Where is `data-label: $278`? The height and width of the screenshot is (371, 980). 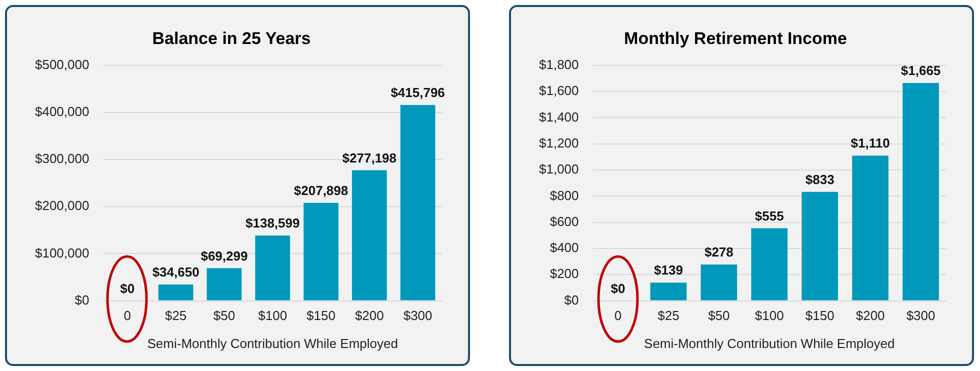
data-label: $278 is located at coordinates (719, 252).